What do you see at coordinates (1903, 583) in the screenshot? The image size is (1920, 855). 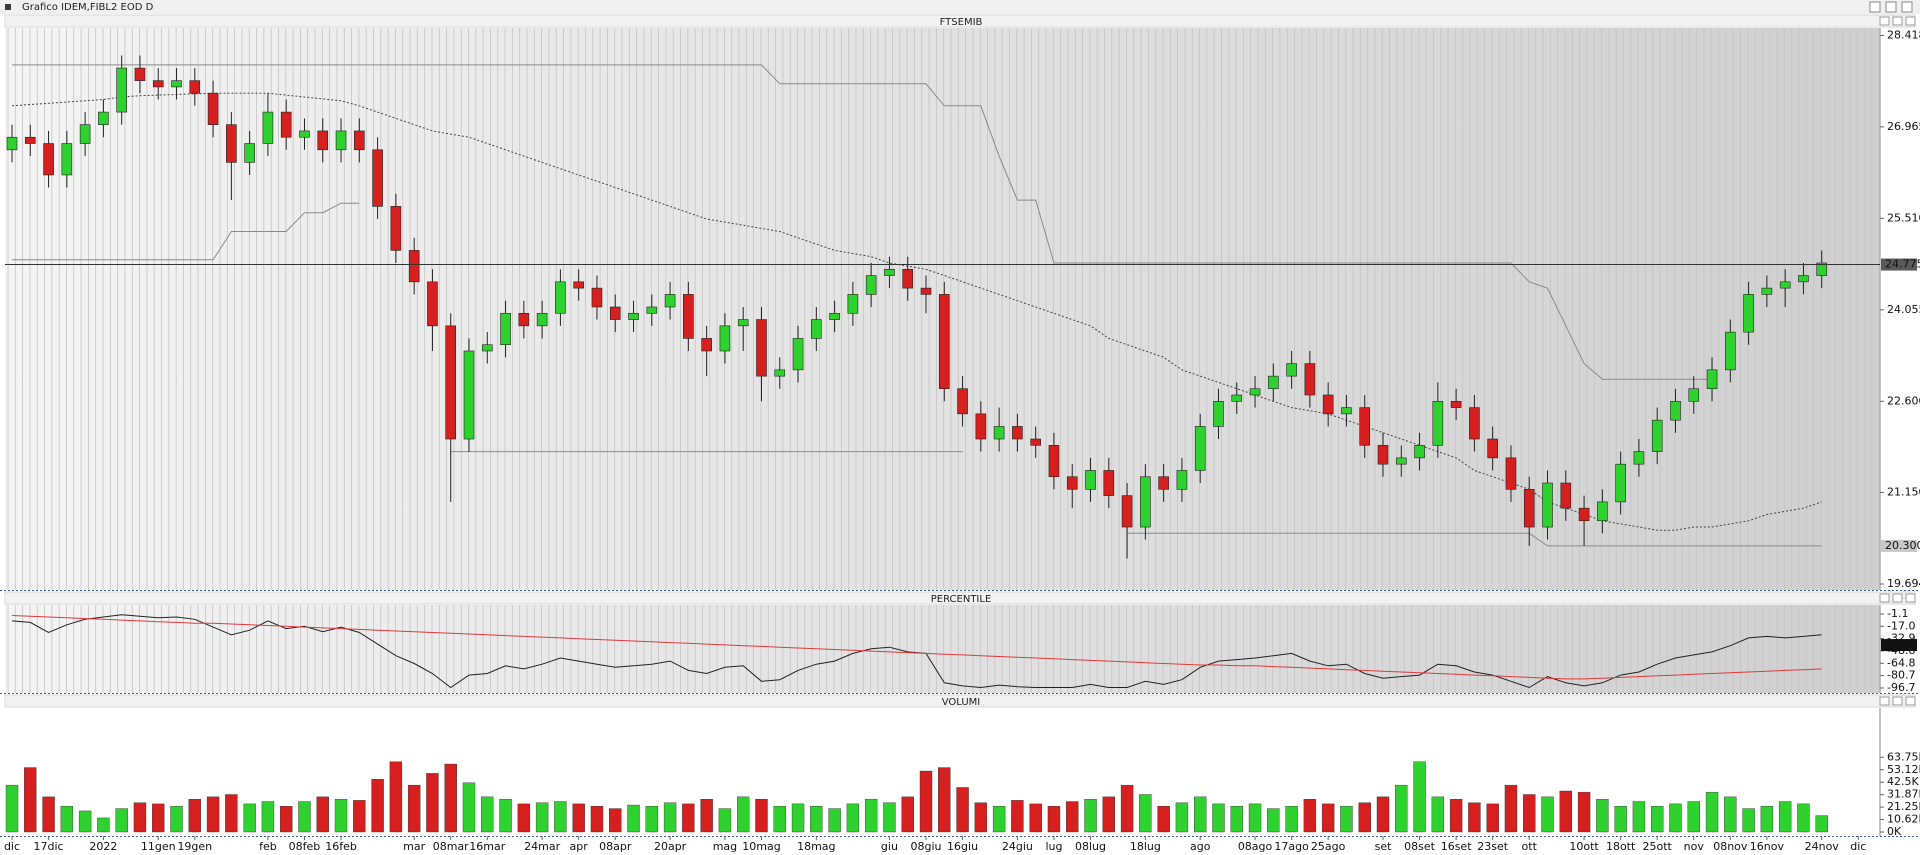 I see `y-tick-label: 19.694` at bounding box center [1903, 583].